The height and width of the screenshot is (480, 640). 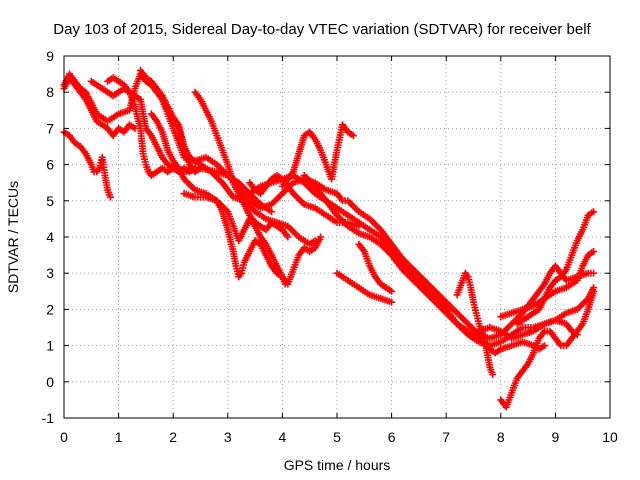 I want to click on x-axis-title: GPS time / hours, so click(x=337, y=465).